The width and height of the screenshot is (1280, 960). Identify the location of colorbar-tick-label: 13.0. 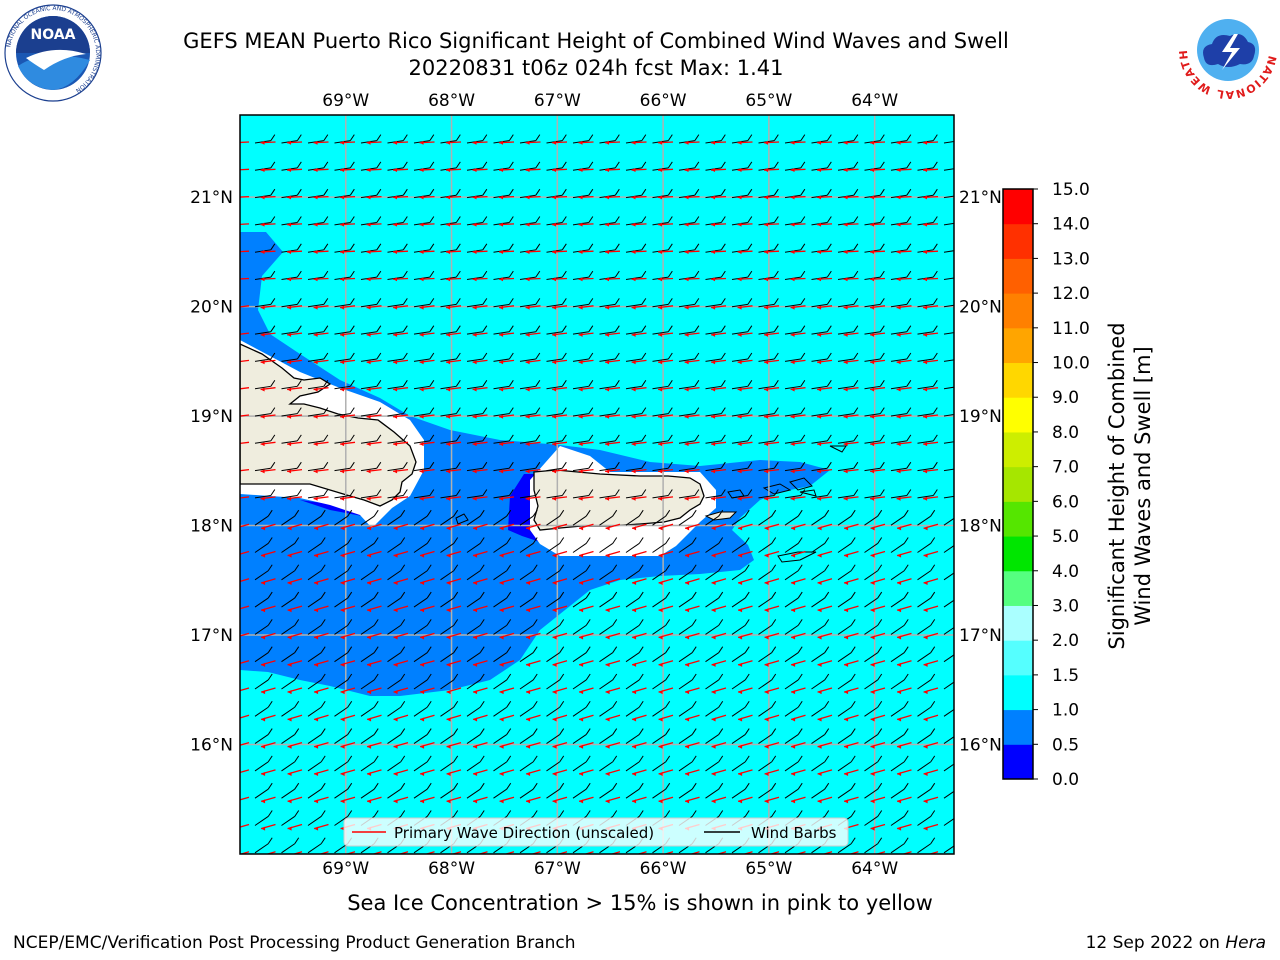
(1071, 259).